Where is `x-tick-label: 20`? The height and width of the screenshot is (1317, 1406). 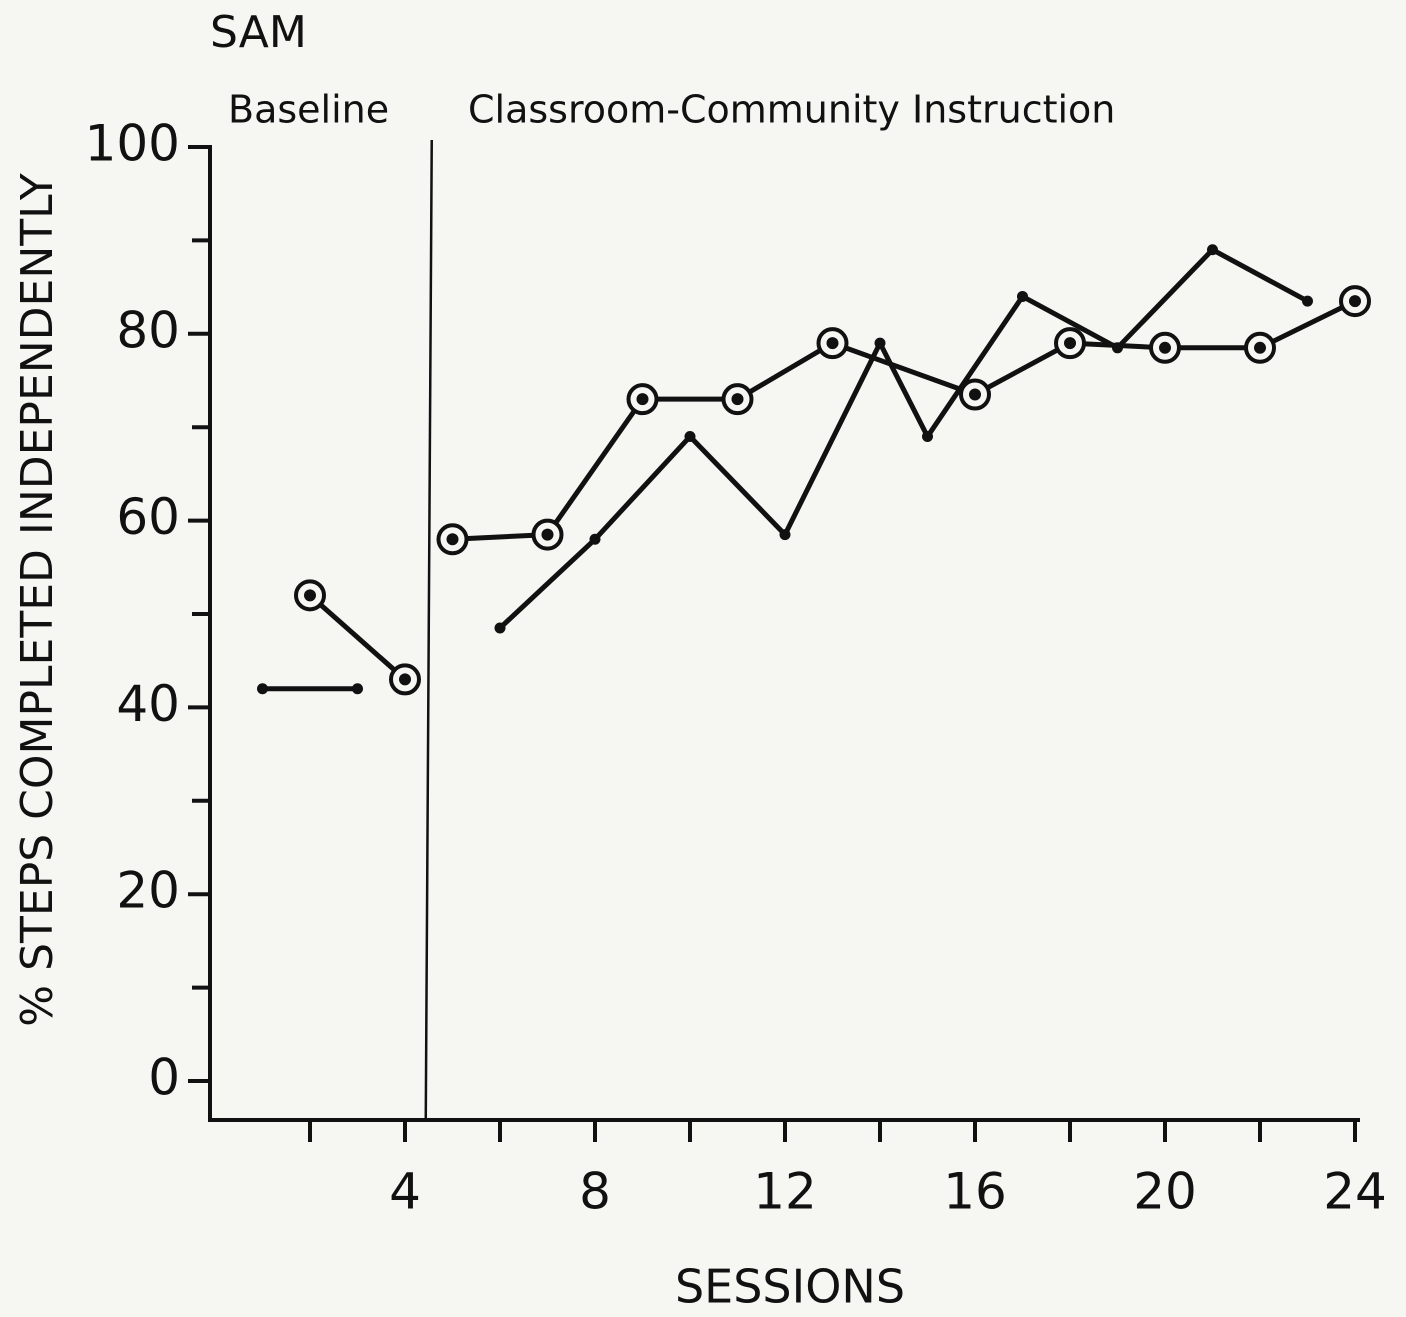 x-tick-label: 20 is located at coordinates (1165, 1192).